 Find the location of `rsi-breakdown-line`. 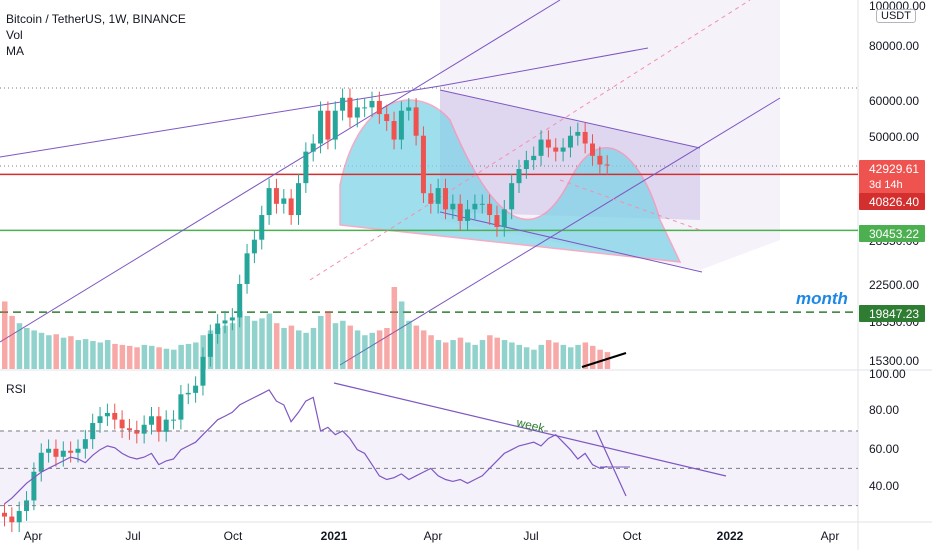

rsi-breakdown-line is located at coordinates (611, 463).